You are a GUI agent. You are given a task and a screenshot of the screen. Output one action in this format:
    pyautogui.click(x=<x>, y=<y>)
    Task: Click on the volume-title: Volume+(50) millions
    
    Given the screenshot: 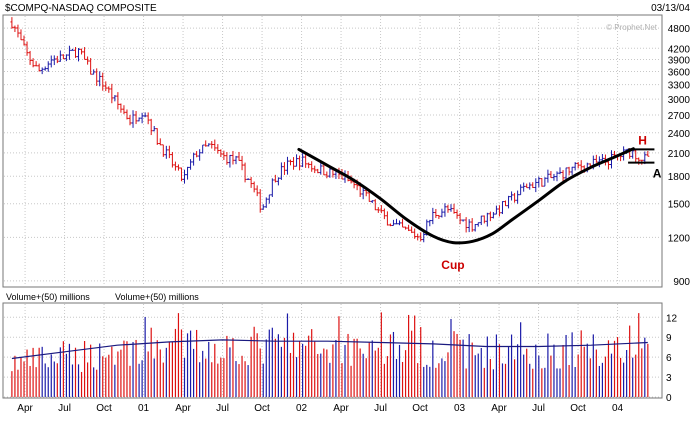 What is the action you would take?
    pyautogui.click(x=48, y=297)
    